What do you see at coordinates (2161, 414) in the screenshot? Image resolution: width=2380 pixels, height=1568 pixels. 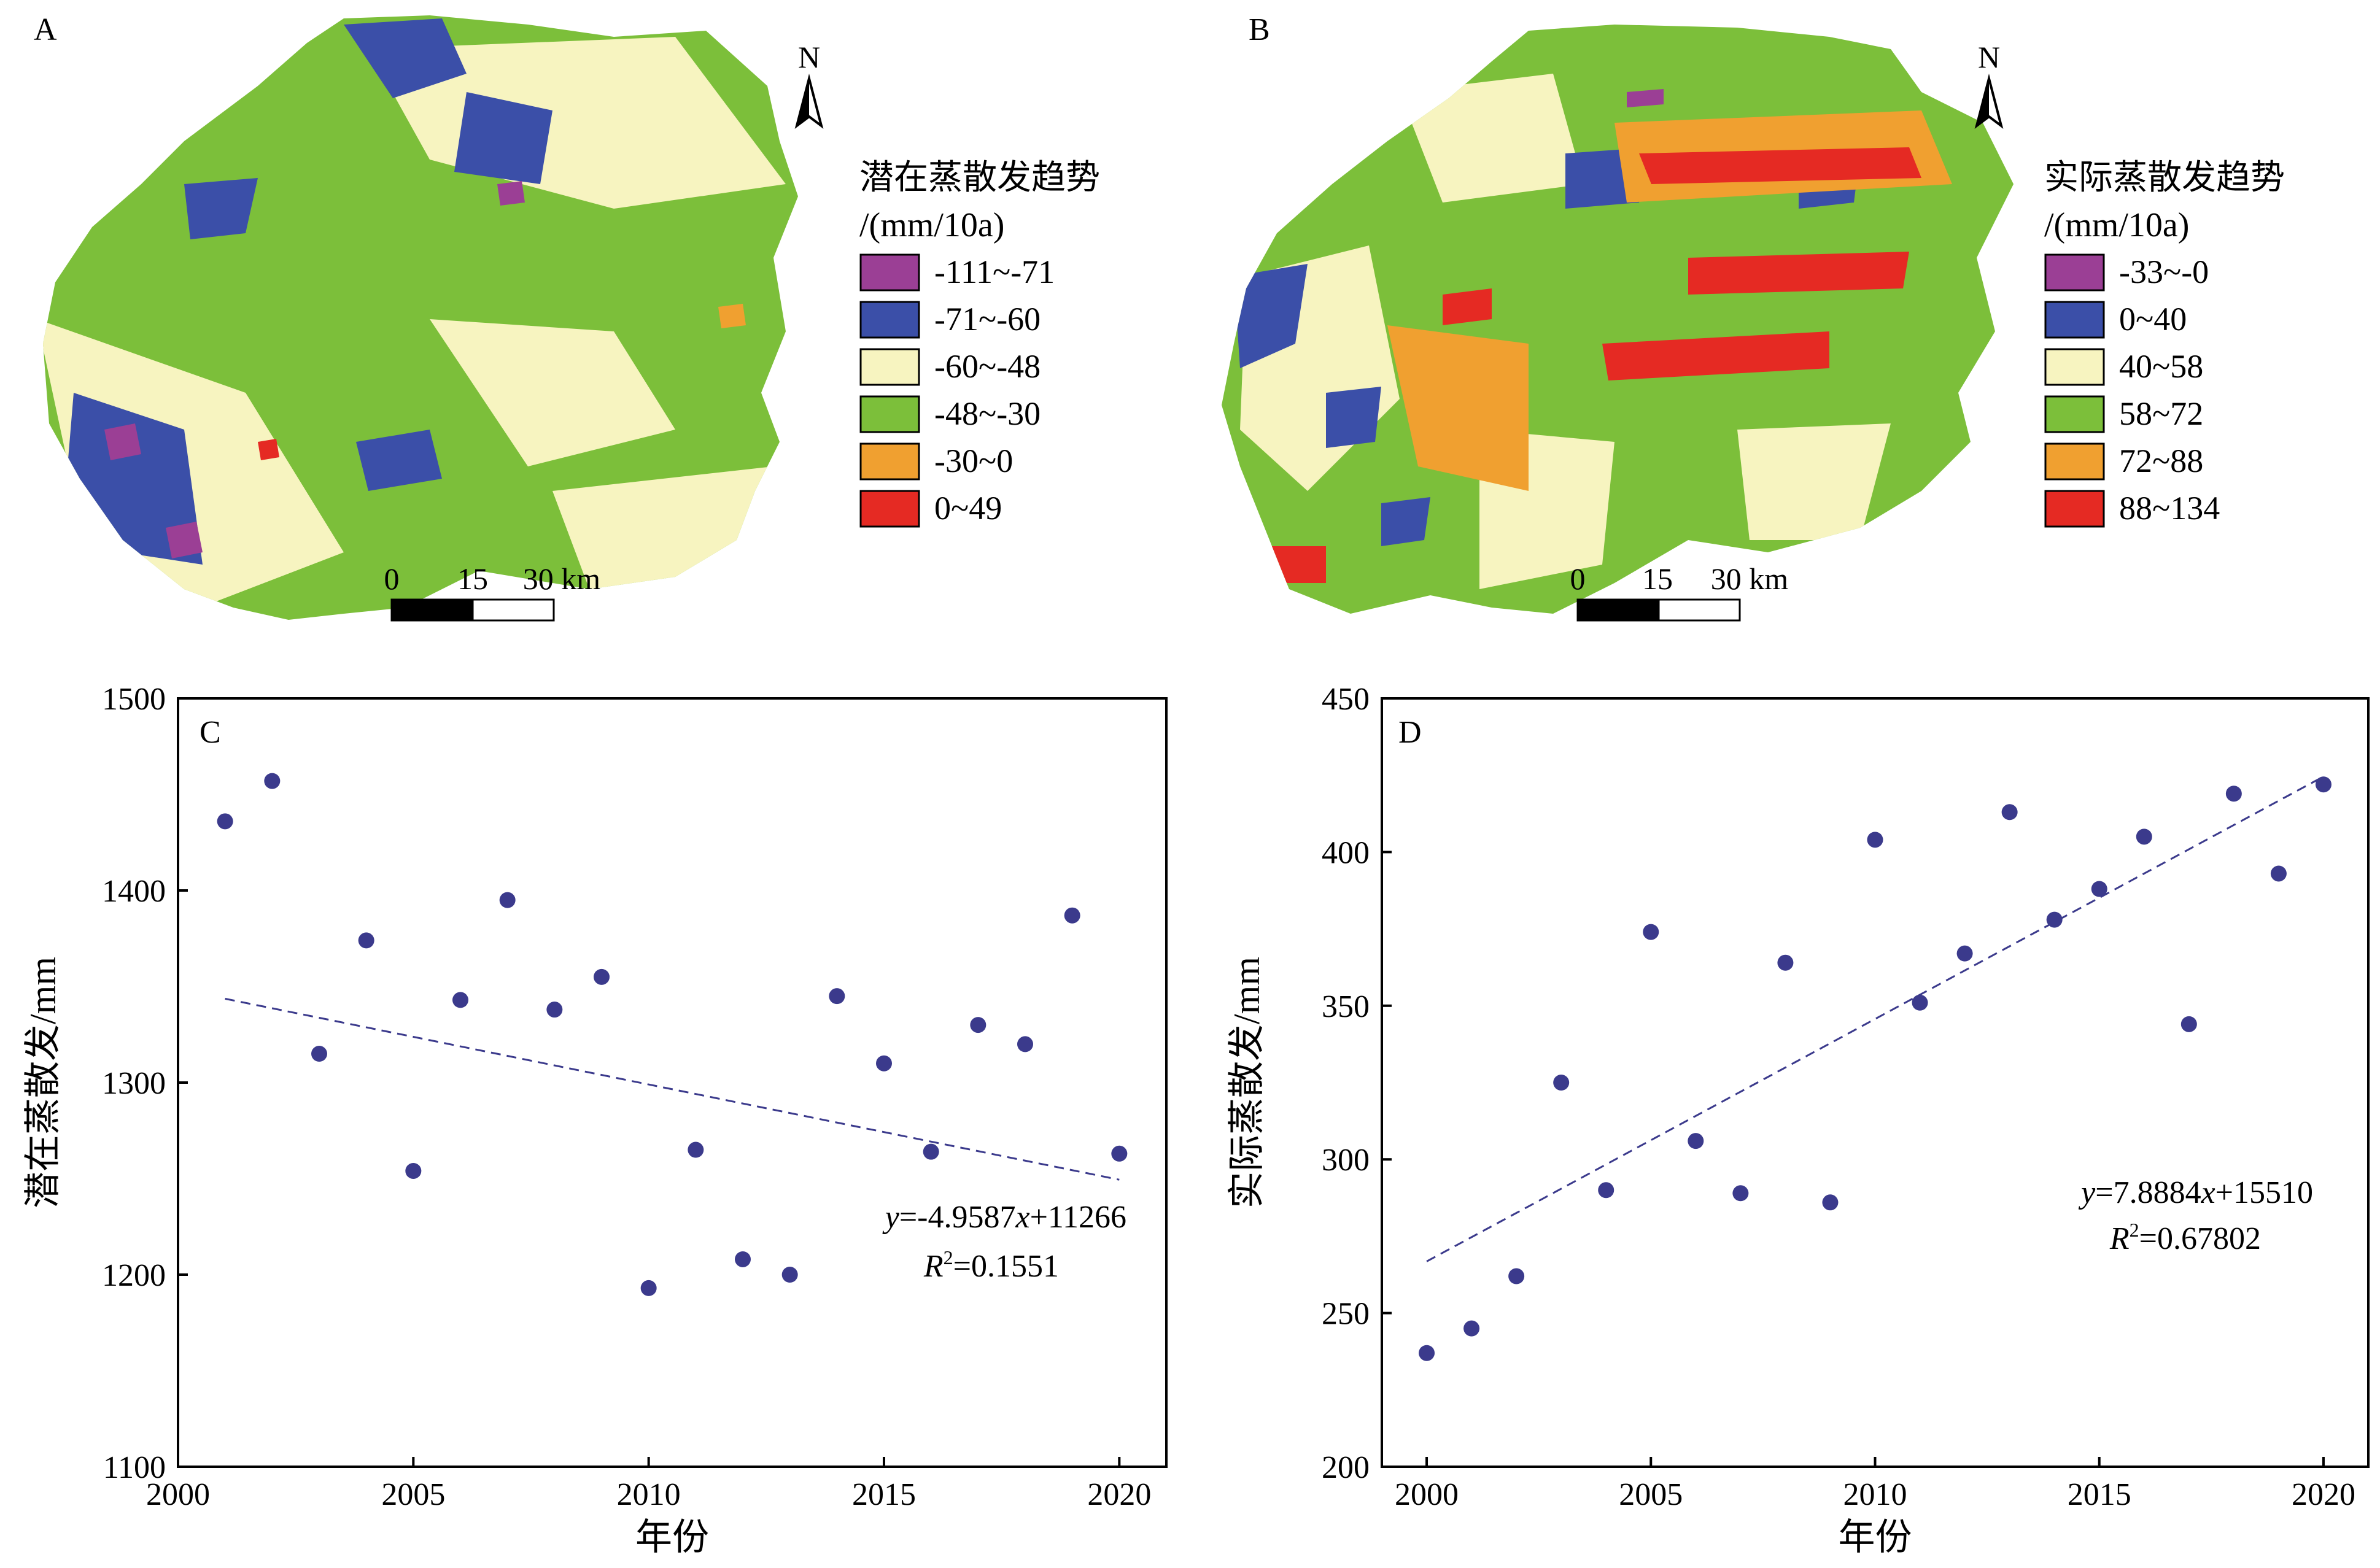 I see `legend-label: 58~72` at bounding box center [2161, 414].